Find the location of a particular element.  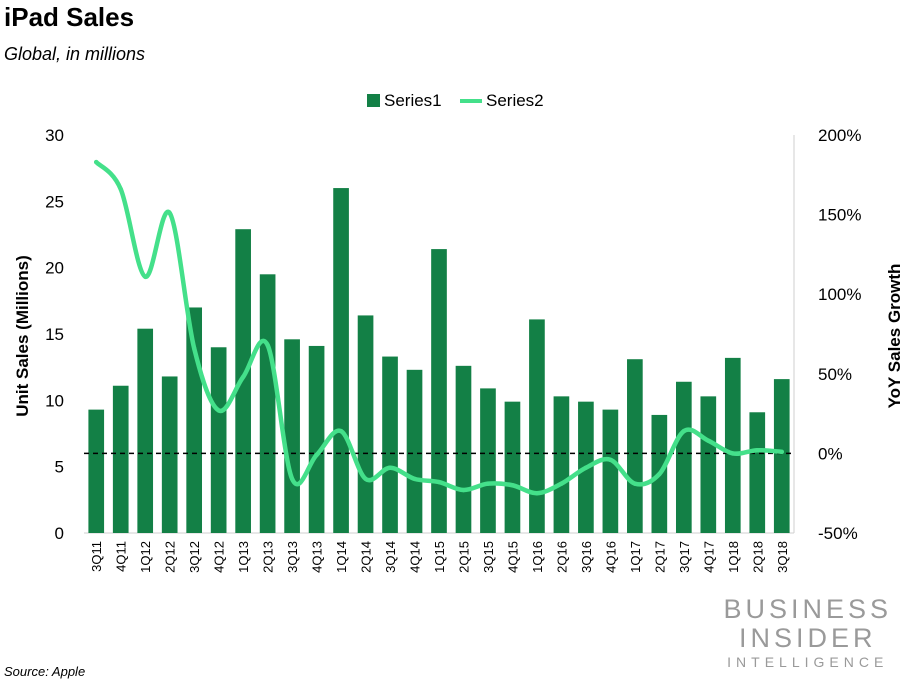

y-tick-label: 10 is located at coordinates (54, 400).